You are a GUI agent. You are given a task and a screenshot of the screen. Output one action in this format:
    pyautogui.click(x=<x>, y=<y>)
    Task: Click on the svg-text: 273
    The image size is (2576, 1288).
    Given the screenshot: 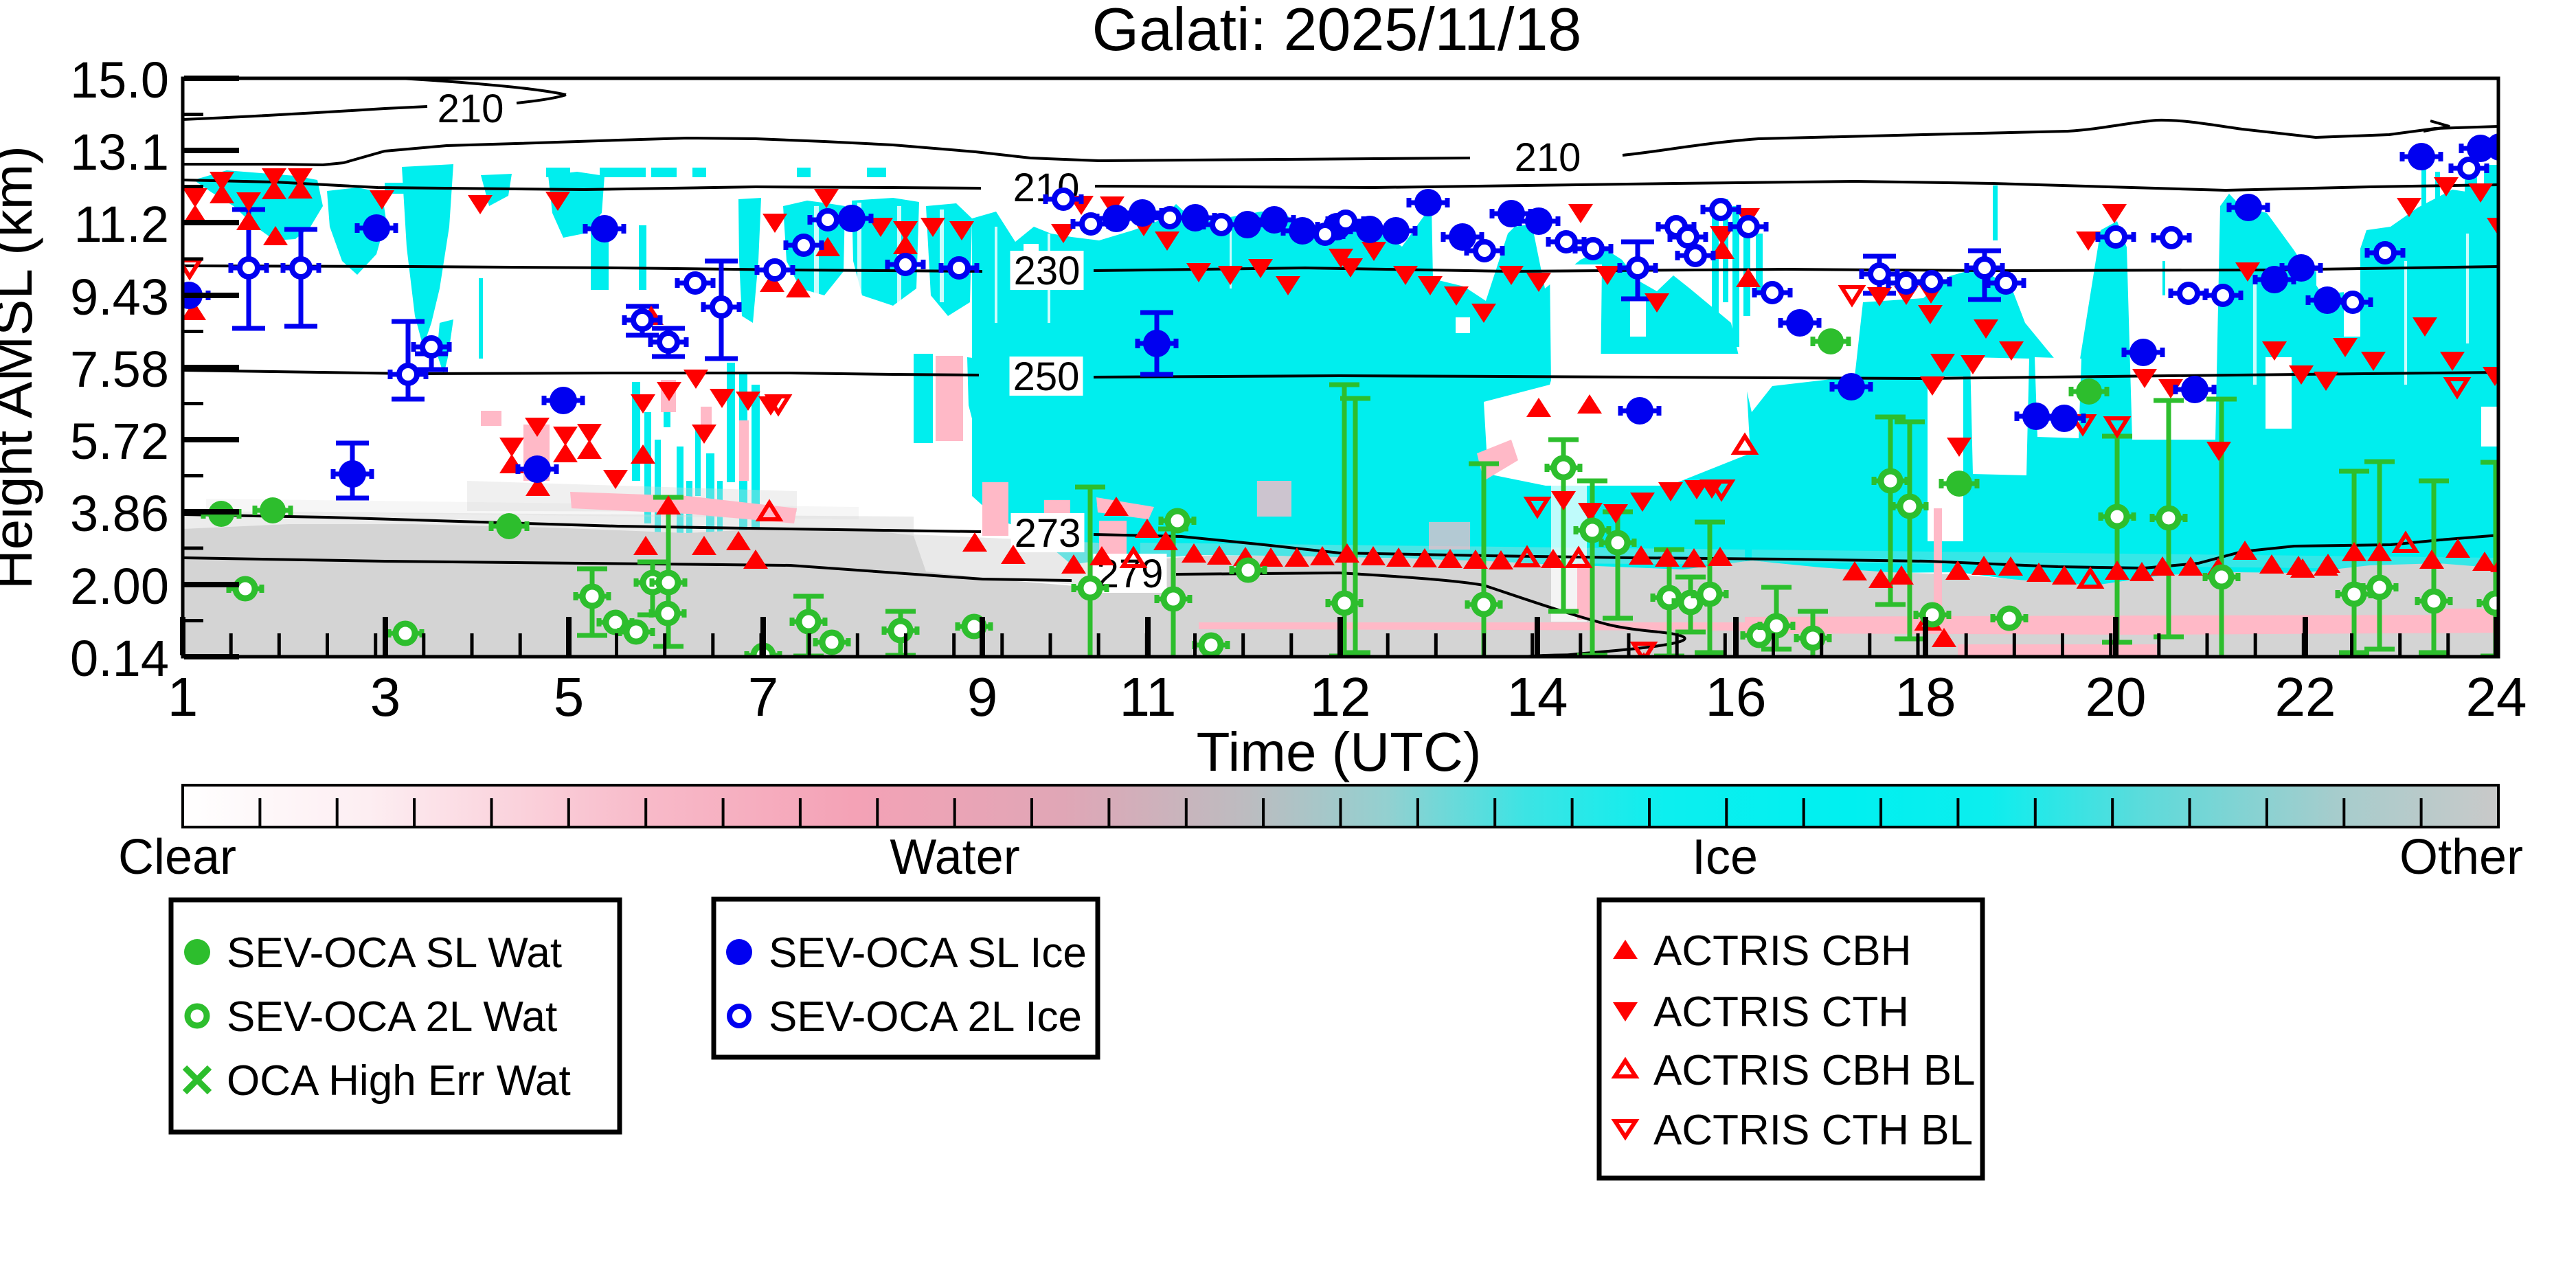 What is the action you would take?
    pyautogui.click(x=1048, y=533)
    